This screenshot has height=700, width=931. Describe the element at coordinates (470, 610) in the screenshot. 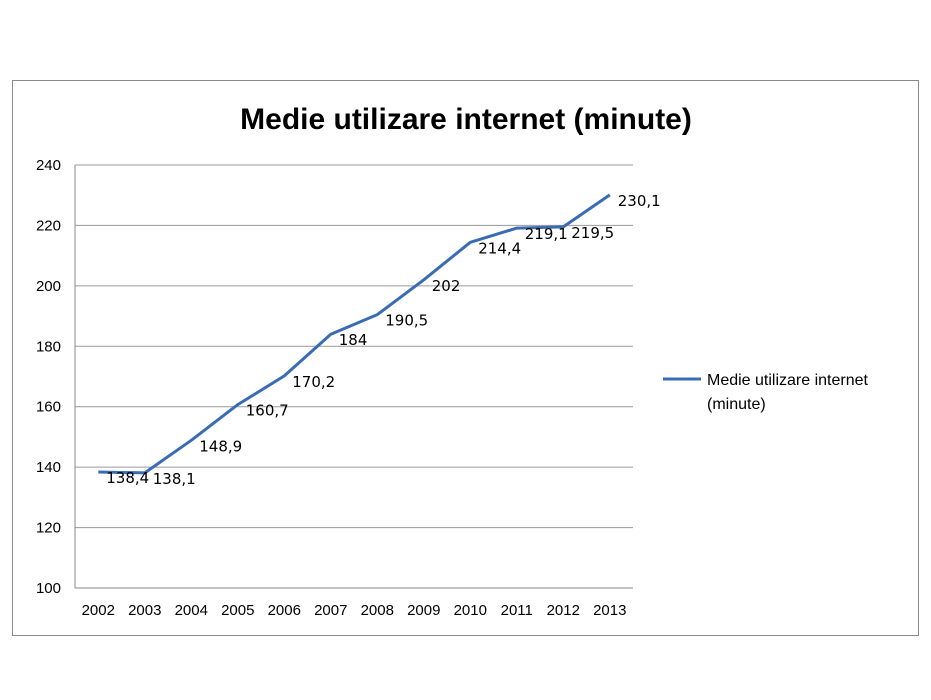

I see `x-tick-label: 2010` at that location.